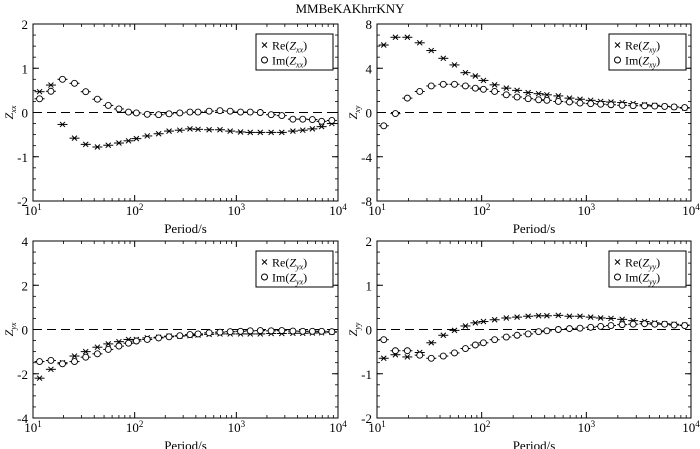  I want to click on y-axis-label-symbol: Z, so click(9, 115).